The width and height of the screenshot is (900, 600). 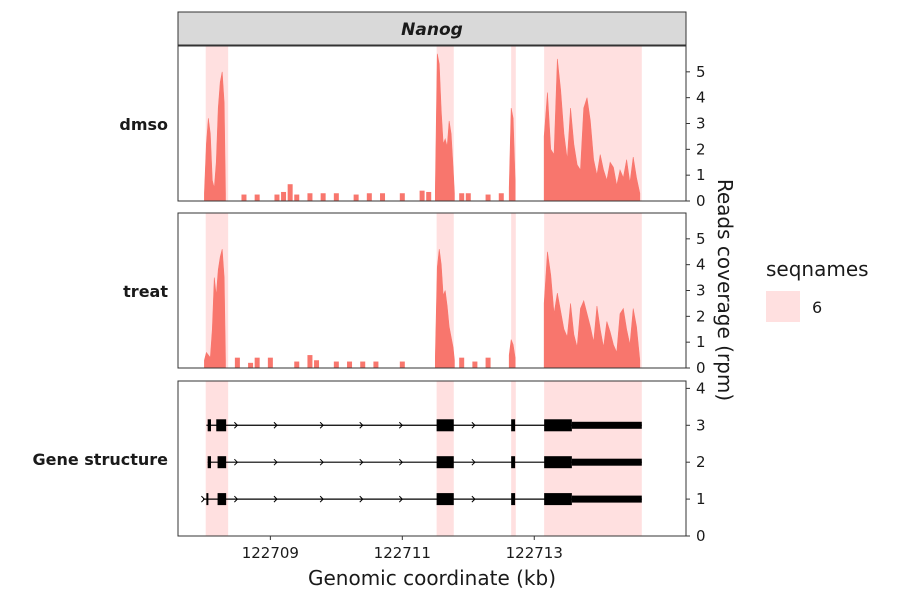 What do you see at coordinates (100, 459) in the screenshot?
I see `panel-label-gene-structure: Gene structure` at bounding box center [100, 459].